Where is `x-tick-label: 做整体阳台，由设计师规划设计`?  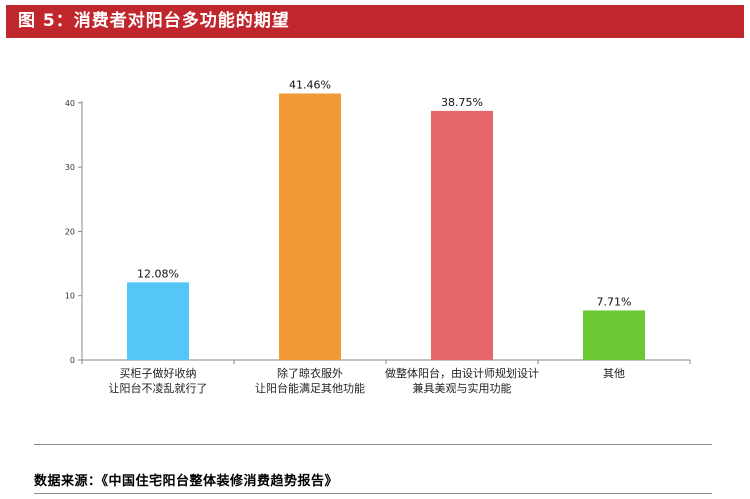
x-tick-label: 做整体阳台，由设计师规划设计 is located at coordinates (462, 373).